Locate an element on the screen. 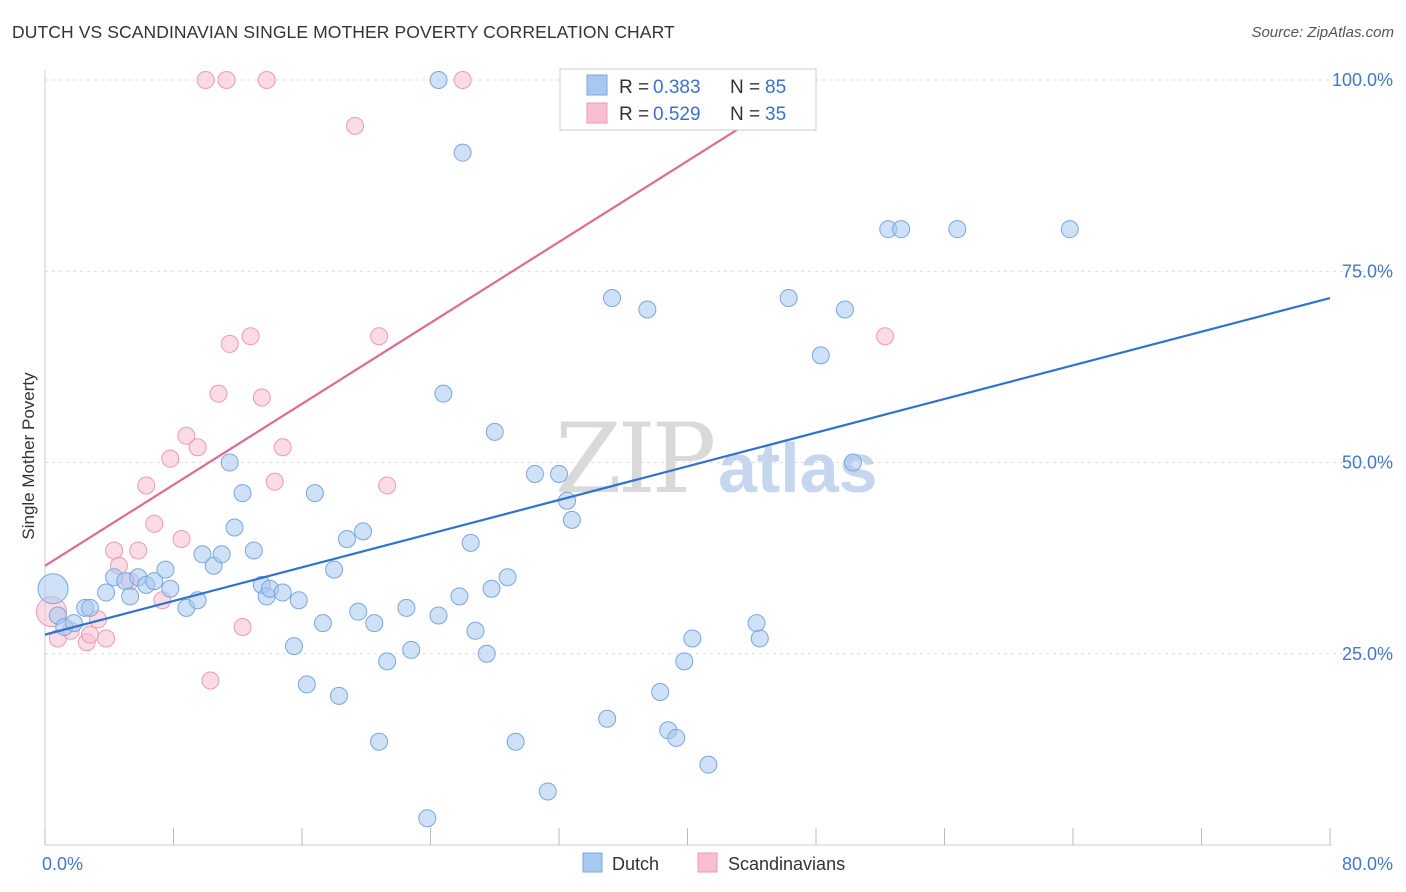 This screenshot has width=1406, height=892. y-tick-label: 75.0% is located at coordinates (1367, 271).